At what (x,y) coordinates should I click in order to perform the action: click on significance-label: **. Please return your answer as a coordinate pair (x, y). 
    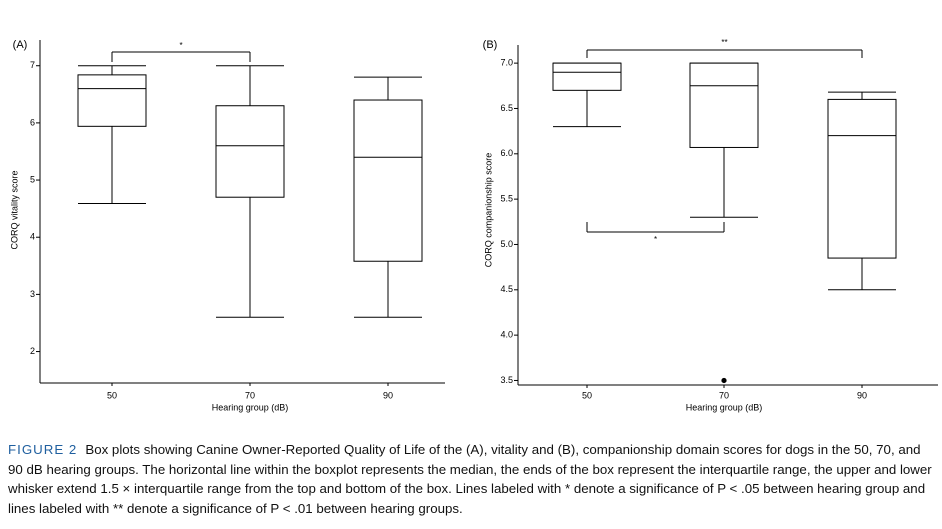
    Looking at the image, I should click on (724, 42).